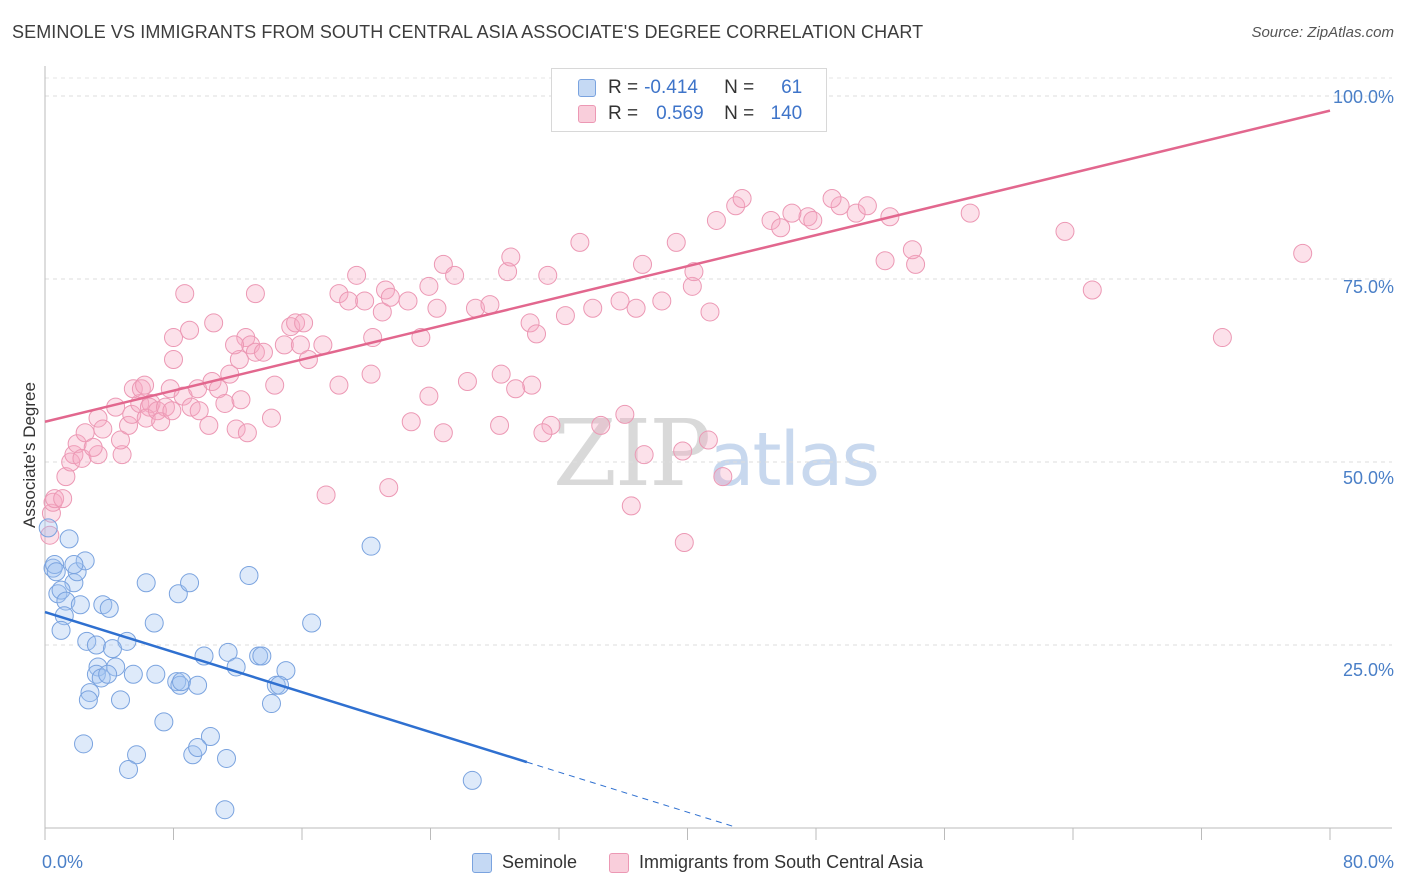 The height and width of the screenshot is (892, 1406). I want to click on legend-item-seminole: Seminole, so click(524, 862).